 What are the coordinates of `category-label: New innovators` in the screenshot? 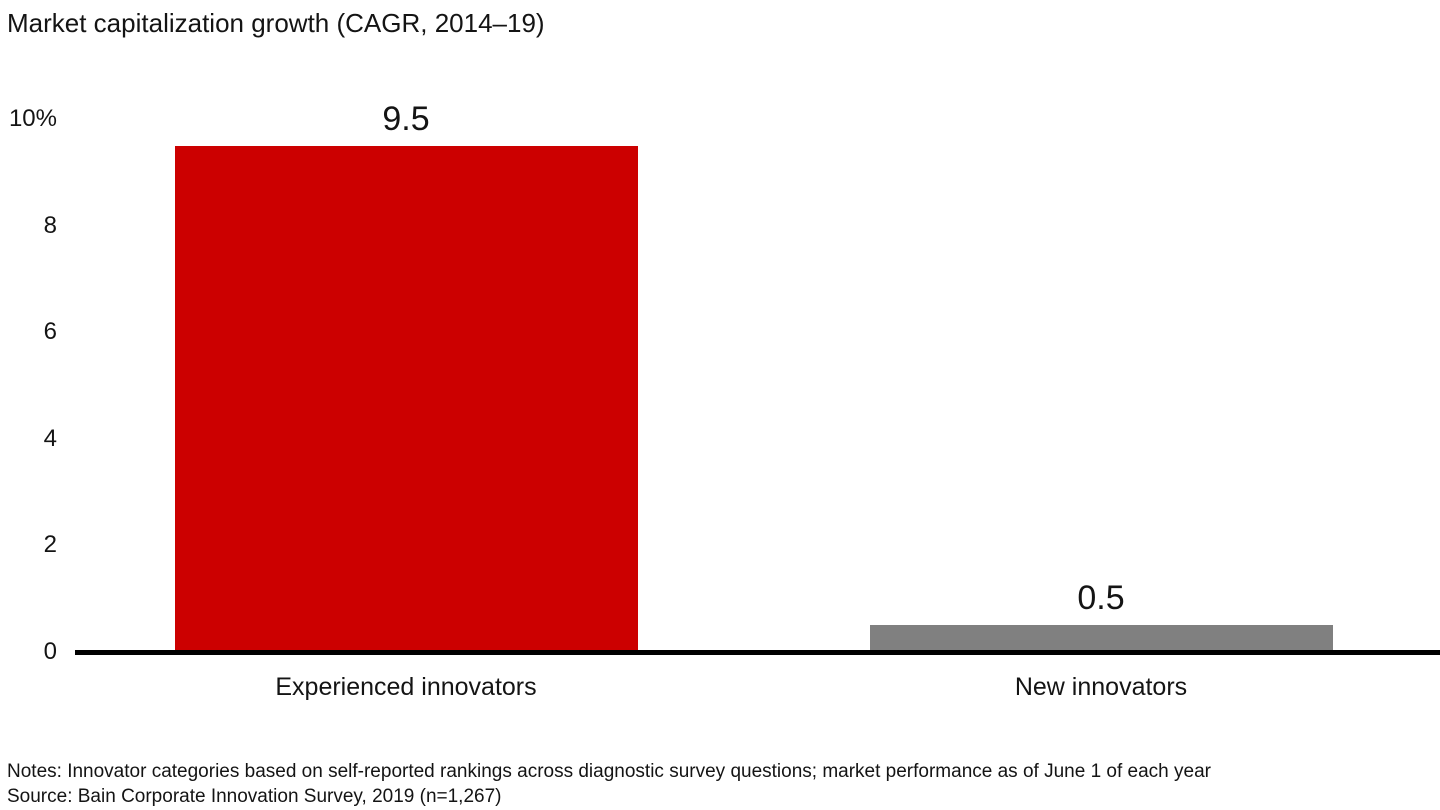 It's located at (1101, 687).